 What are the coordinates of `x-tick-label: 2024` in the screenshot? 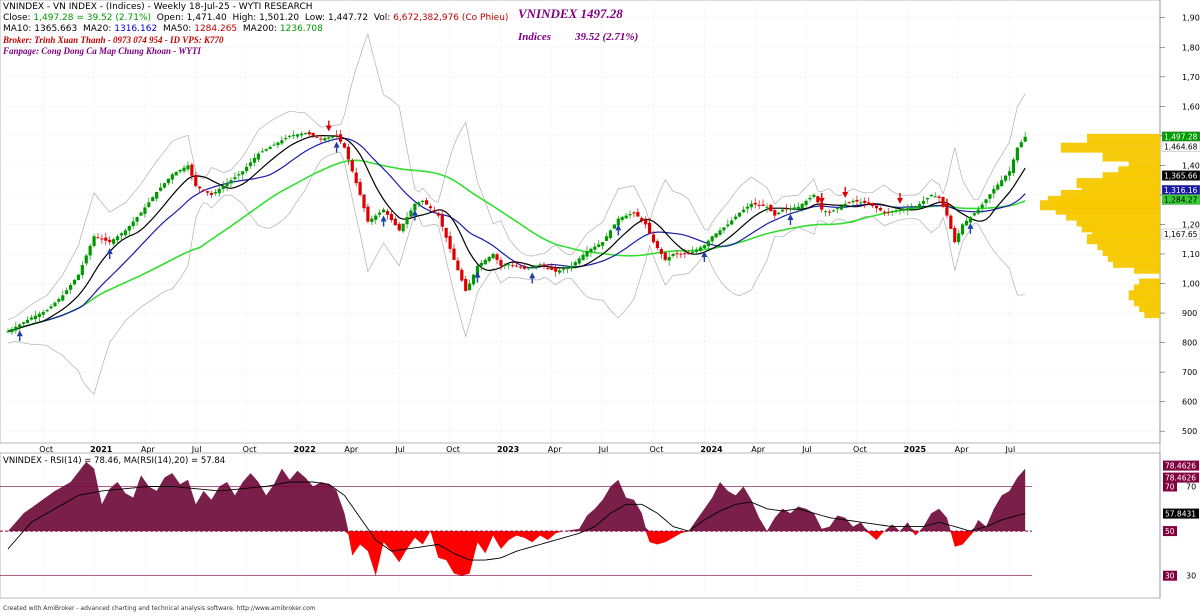 It's located at (711, 449).